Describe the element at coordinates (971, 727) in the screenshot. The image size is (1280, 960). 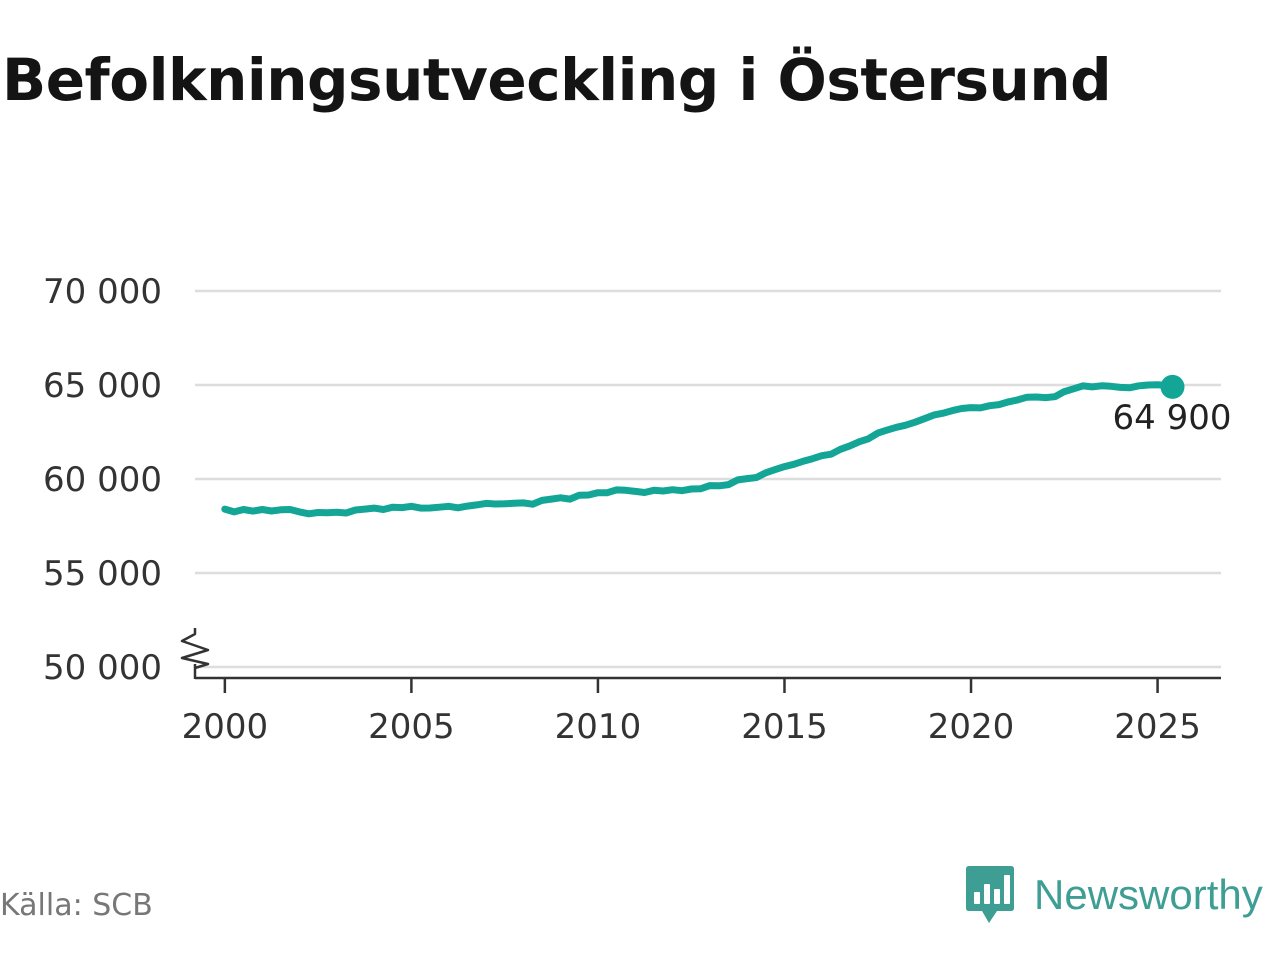
I see `x-tick-label-2020: 2020` at that location.